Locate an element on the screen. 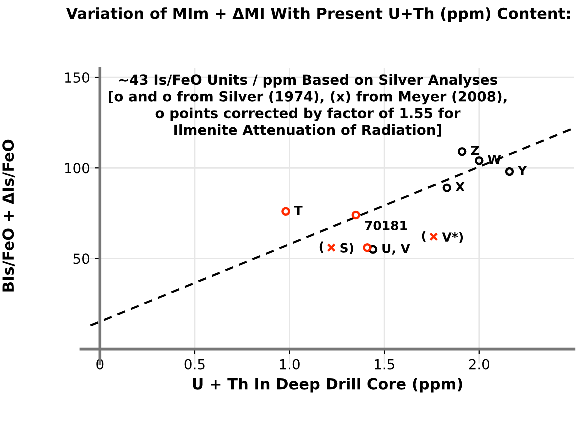  annotation: Z is located at coordinates (475, 151).